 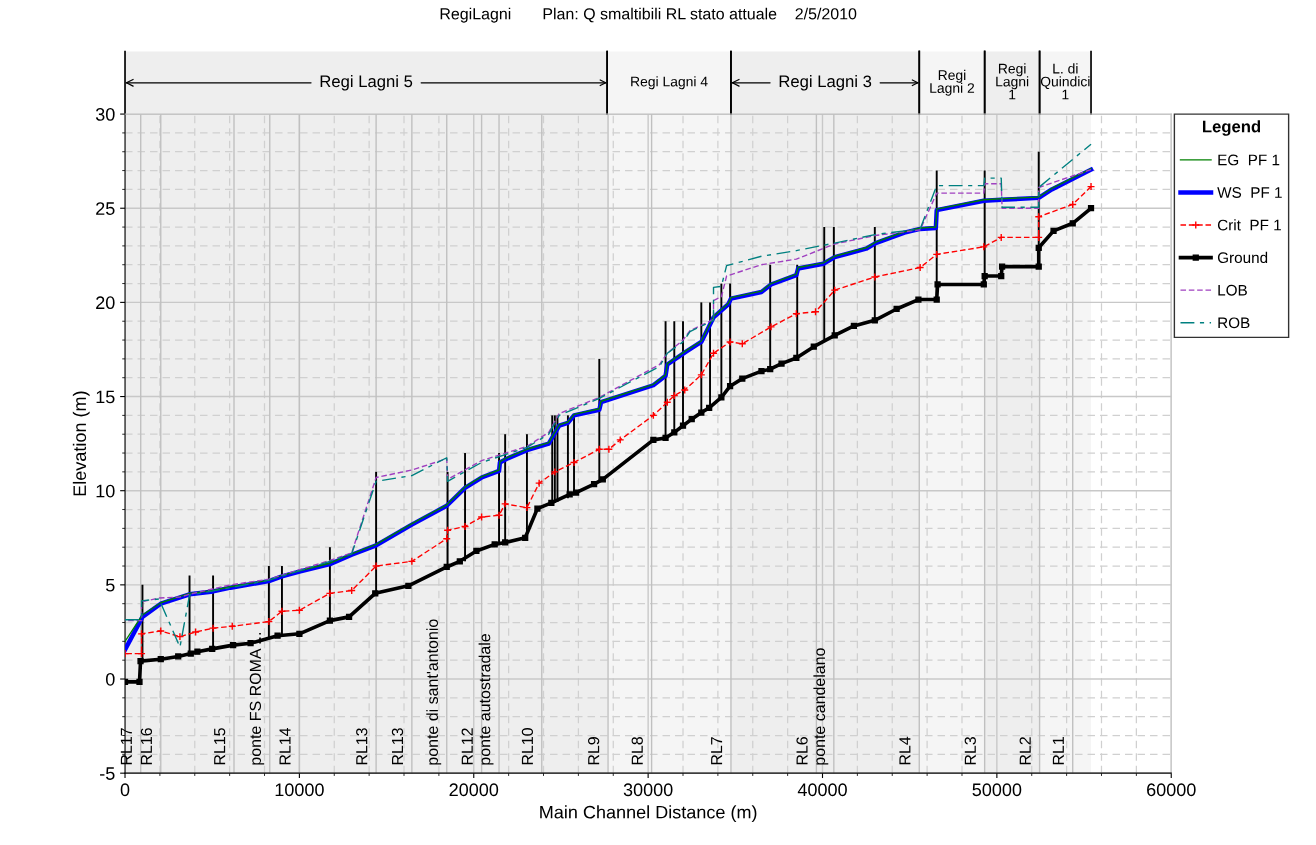 What do you see at coordinates (648, 790) in the screenshot?
I see `x-tick-label: 30000` at bounding box center [648, 790].